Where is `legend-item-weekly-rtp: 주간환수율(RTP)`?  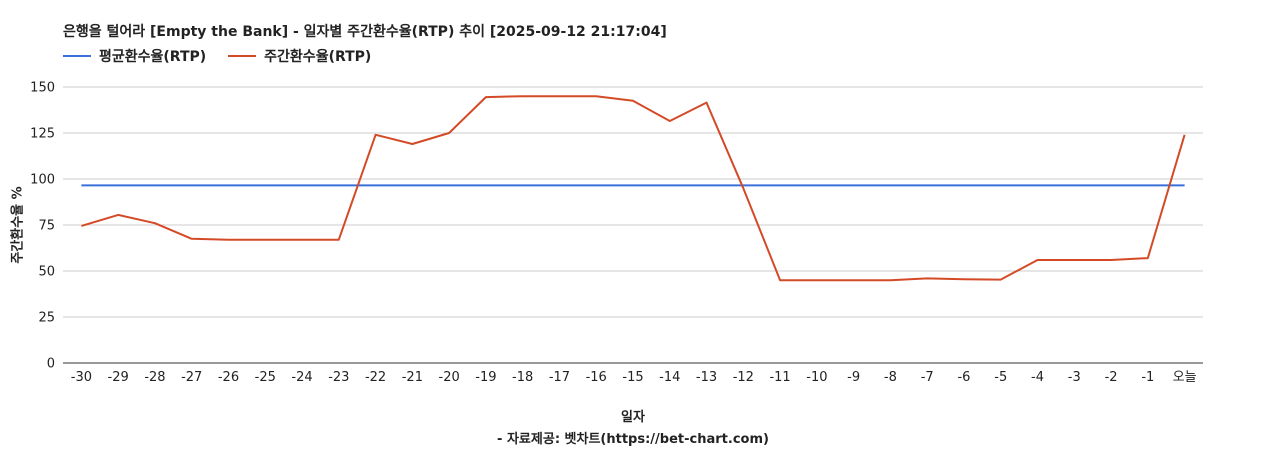
legend-item-weekly-rtp: 주간환수율(RTP) is located at coordinates (299, 56).